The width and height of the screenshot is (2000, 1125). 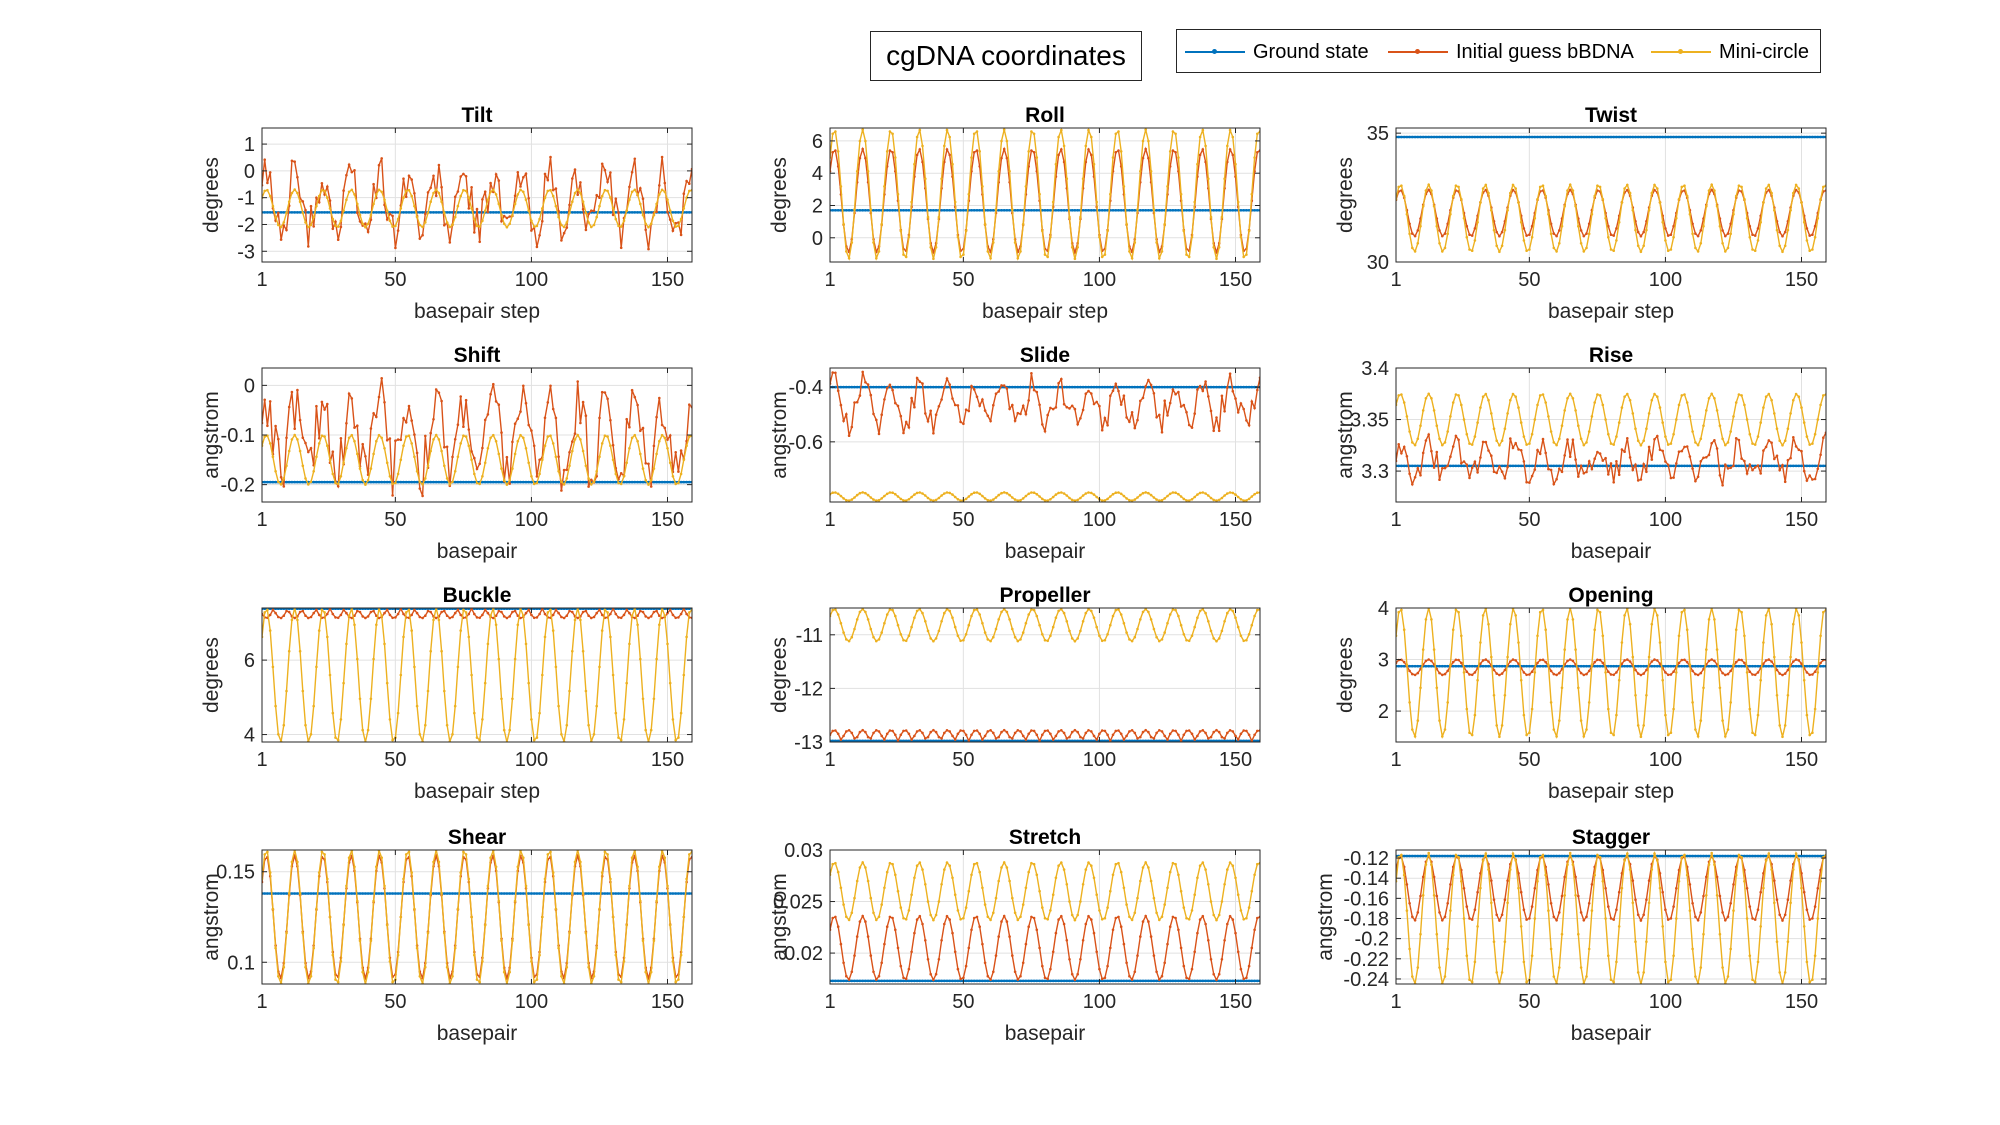 I want to click on series-markers-ground-state, so click(x=1611, y=137).